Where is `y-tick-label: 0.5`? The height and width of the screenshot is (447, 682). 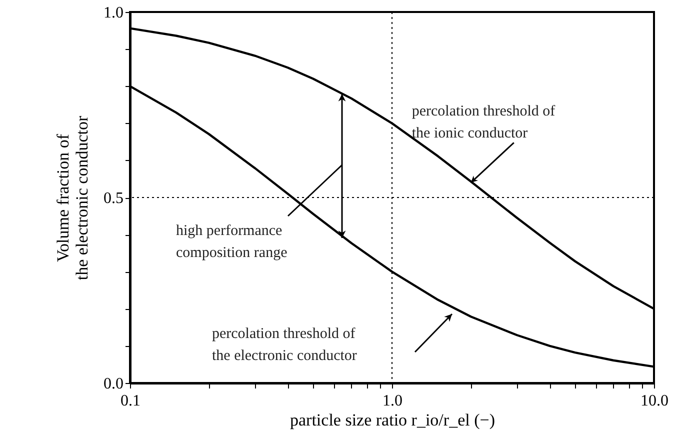
y-tick-label: 0.5 is located at coordinates (114, 198).